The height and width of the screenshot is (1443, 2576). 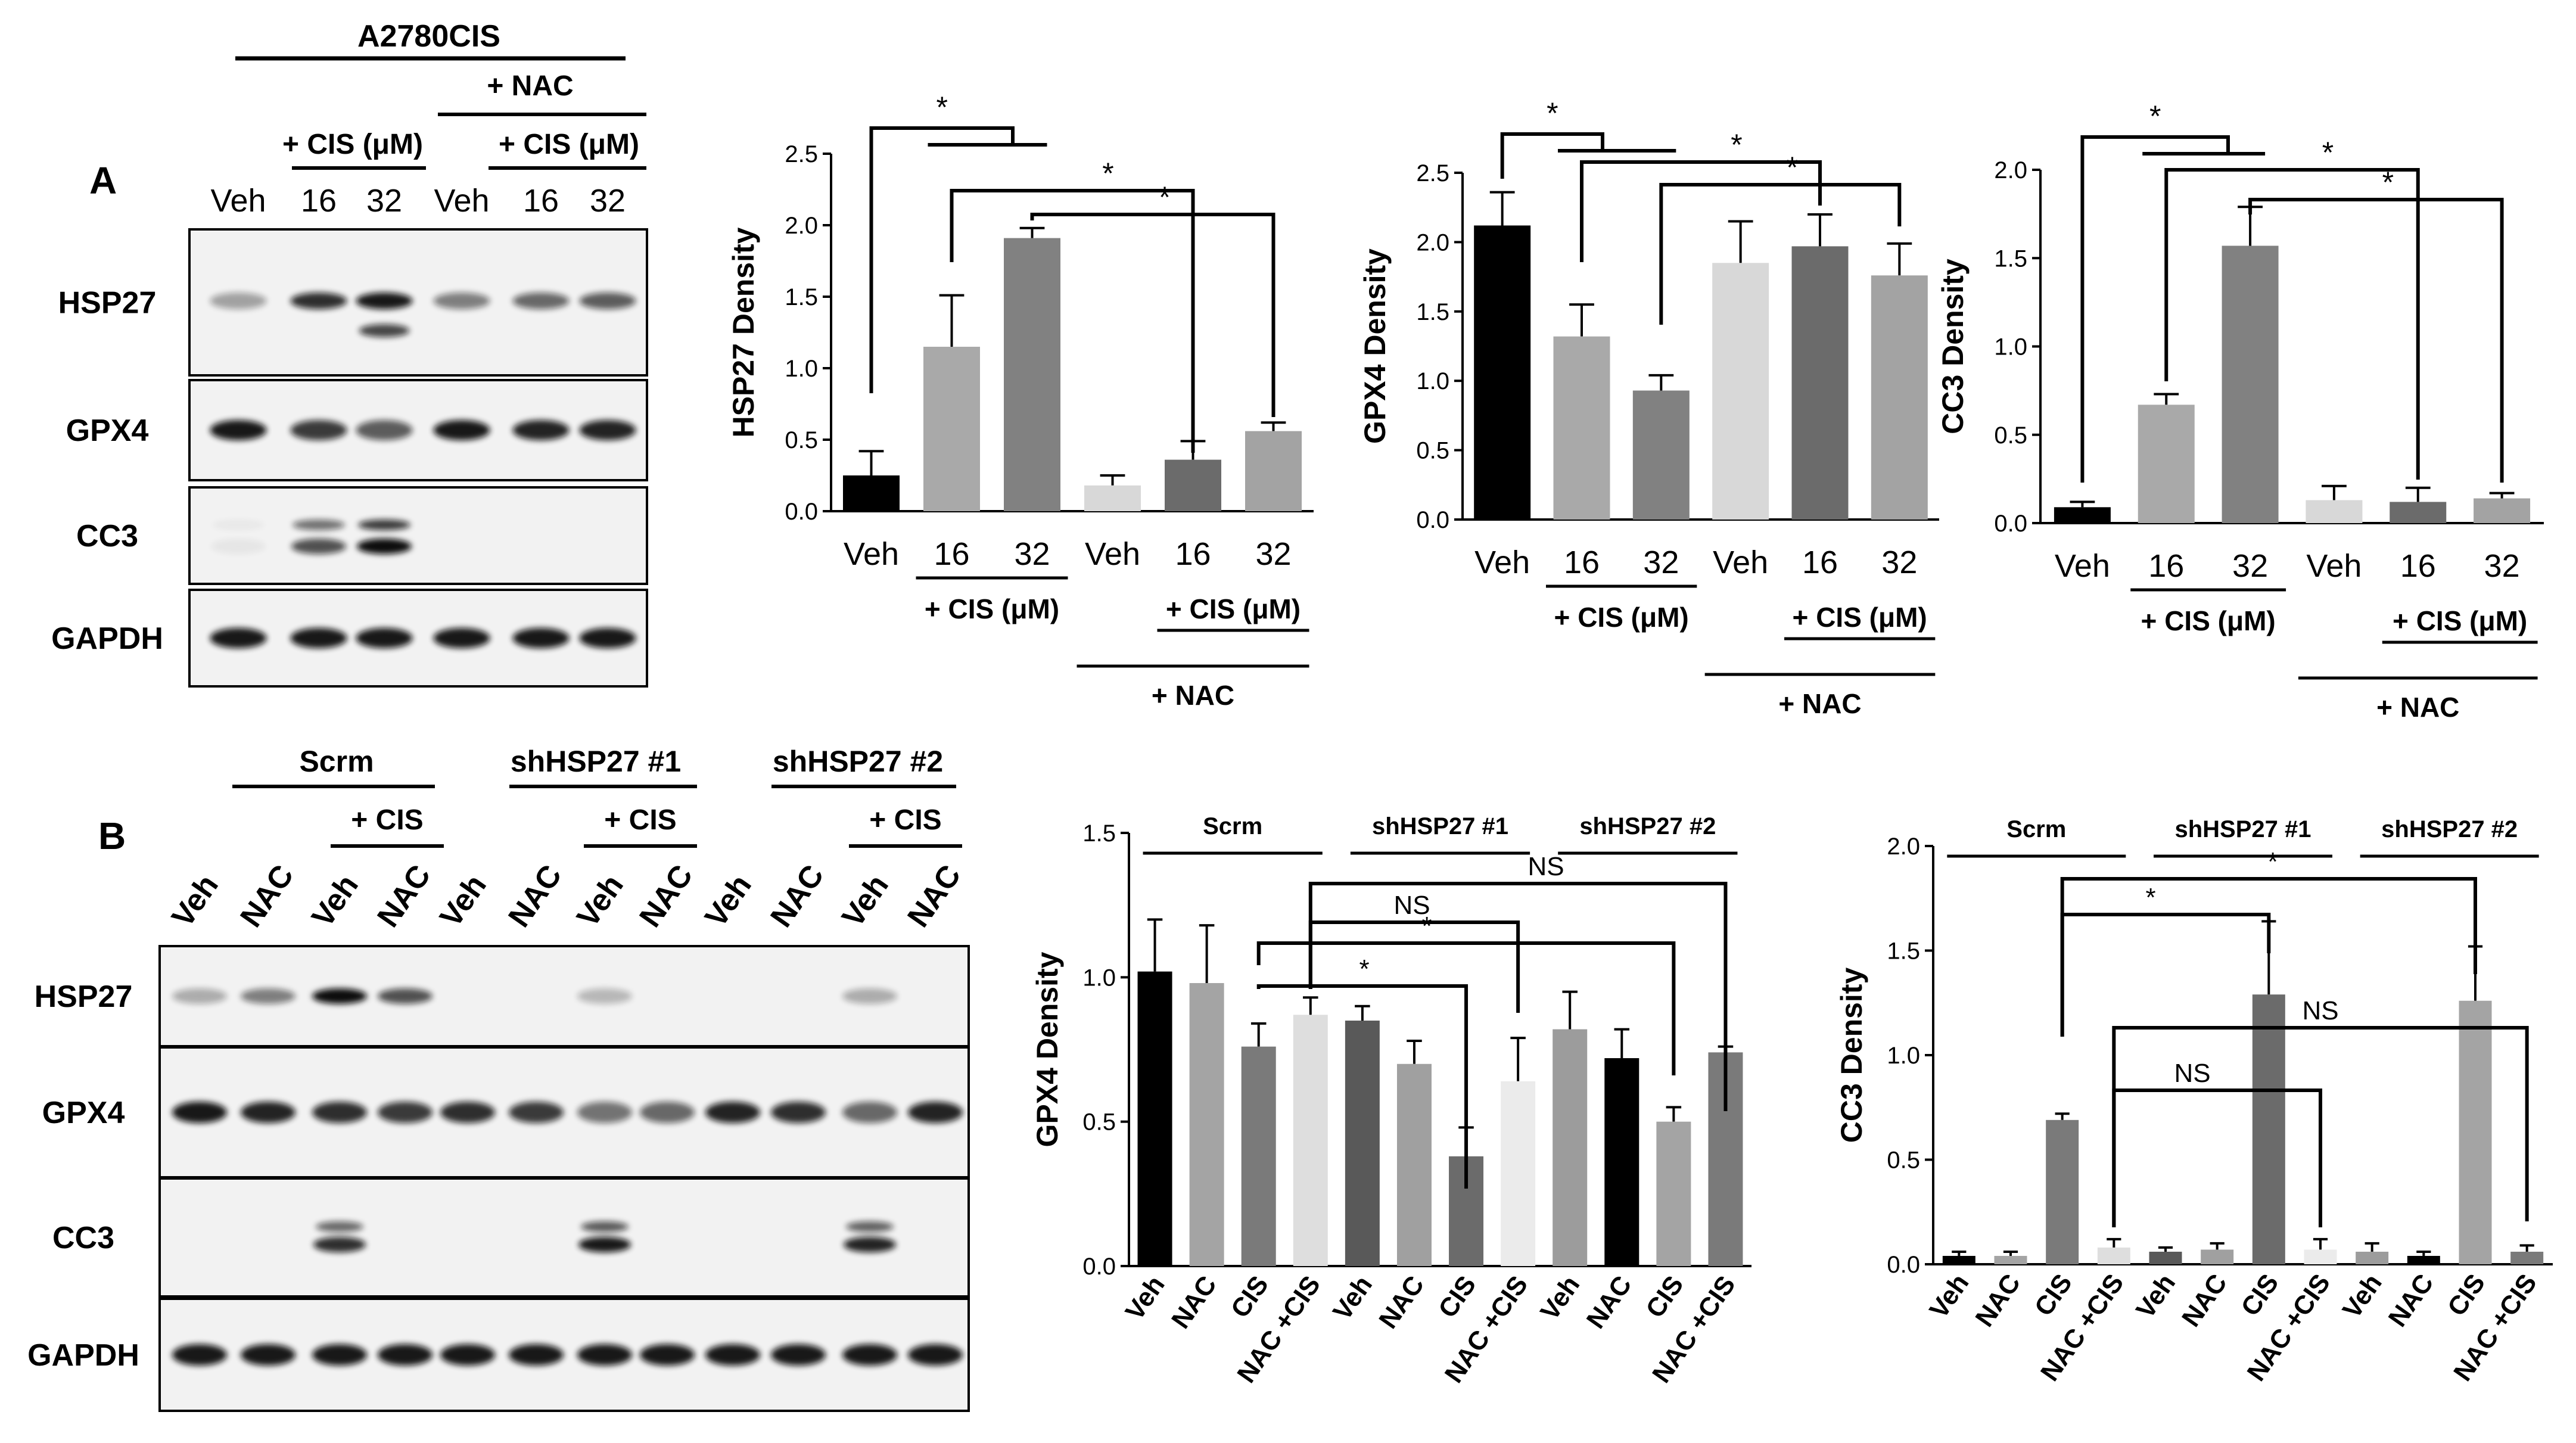 What do you see at coordinates (353, 302) in the screenshot?
I see `blot-a-row-hsp27: HSP27` at bounding box center [353, 302].